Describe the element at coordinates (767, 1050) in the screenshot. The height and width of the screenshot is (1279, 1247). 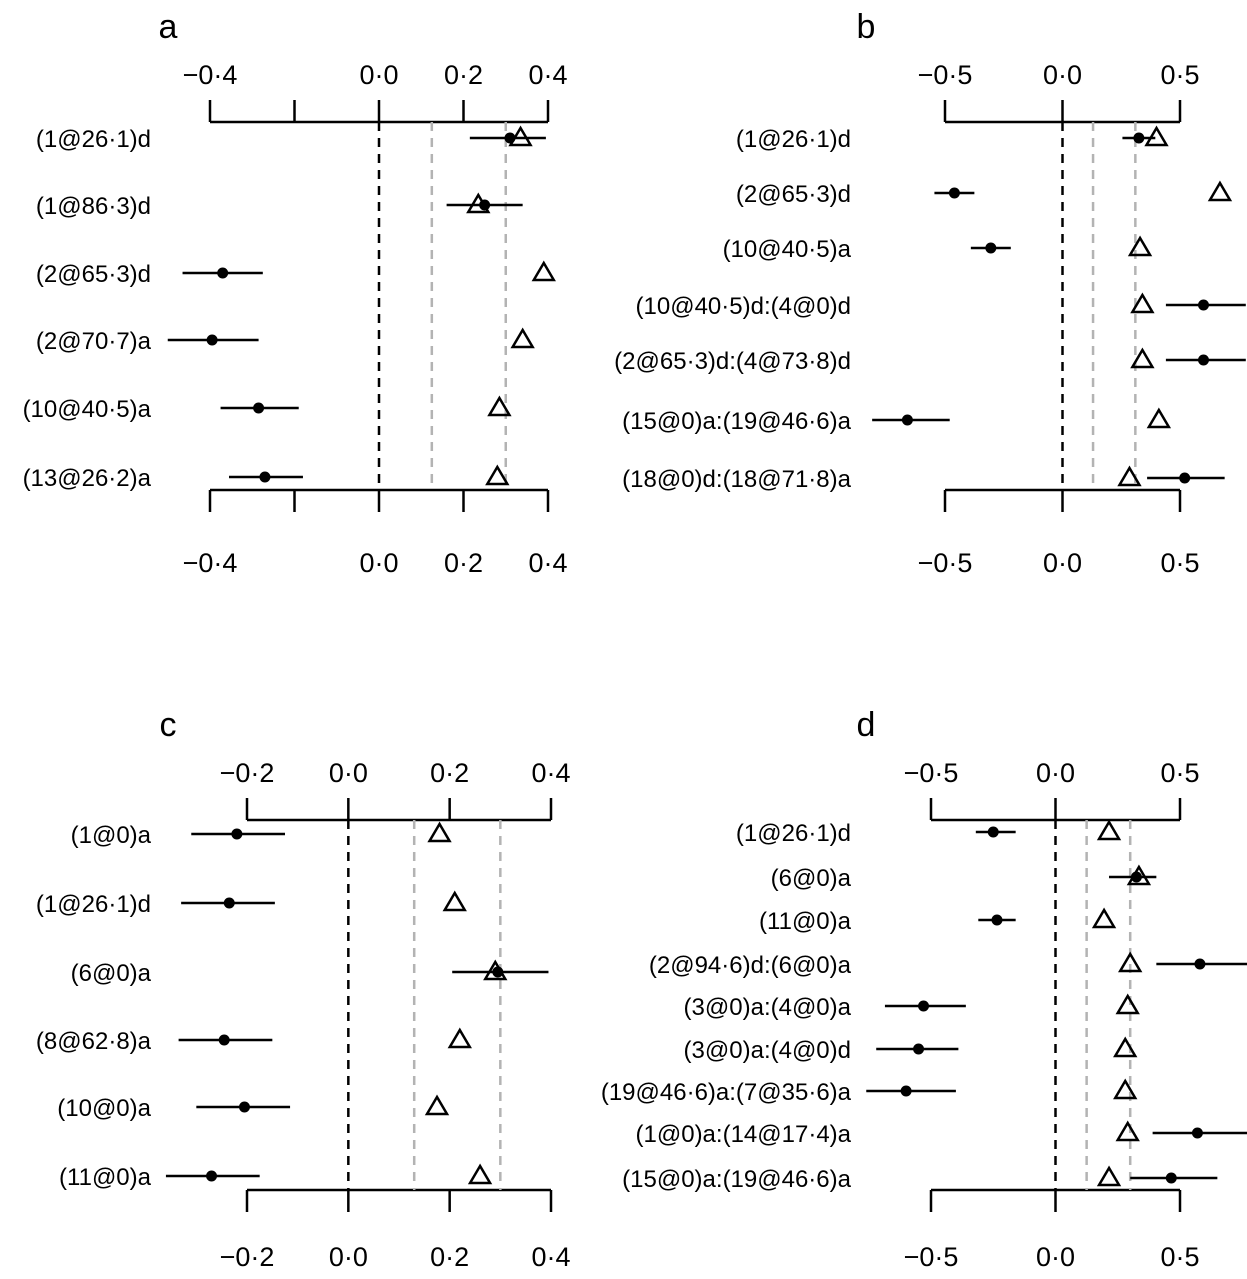
I see `row-label: (3@0)a:(4@0)d` at that location.